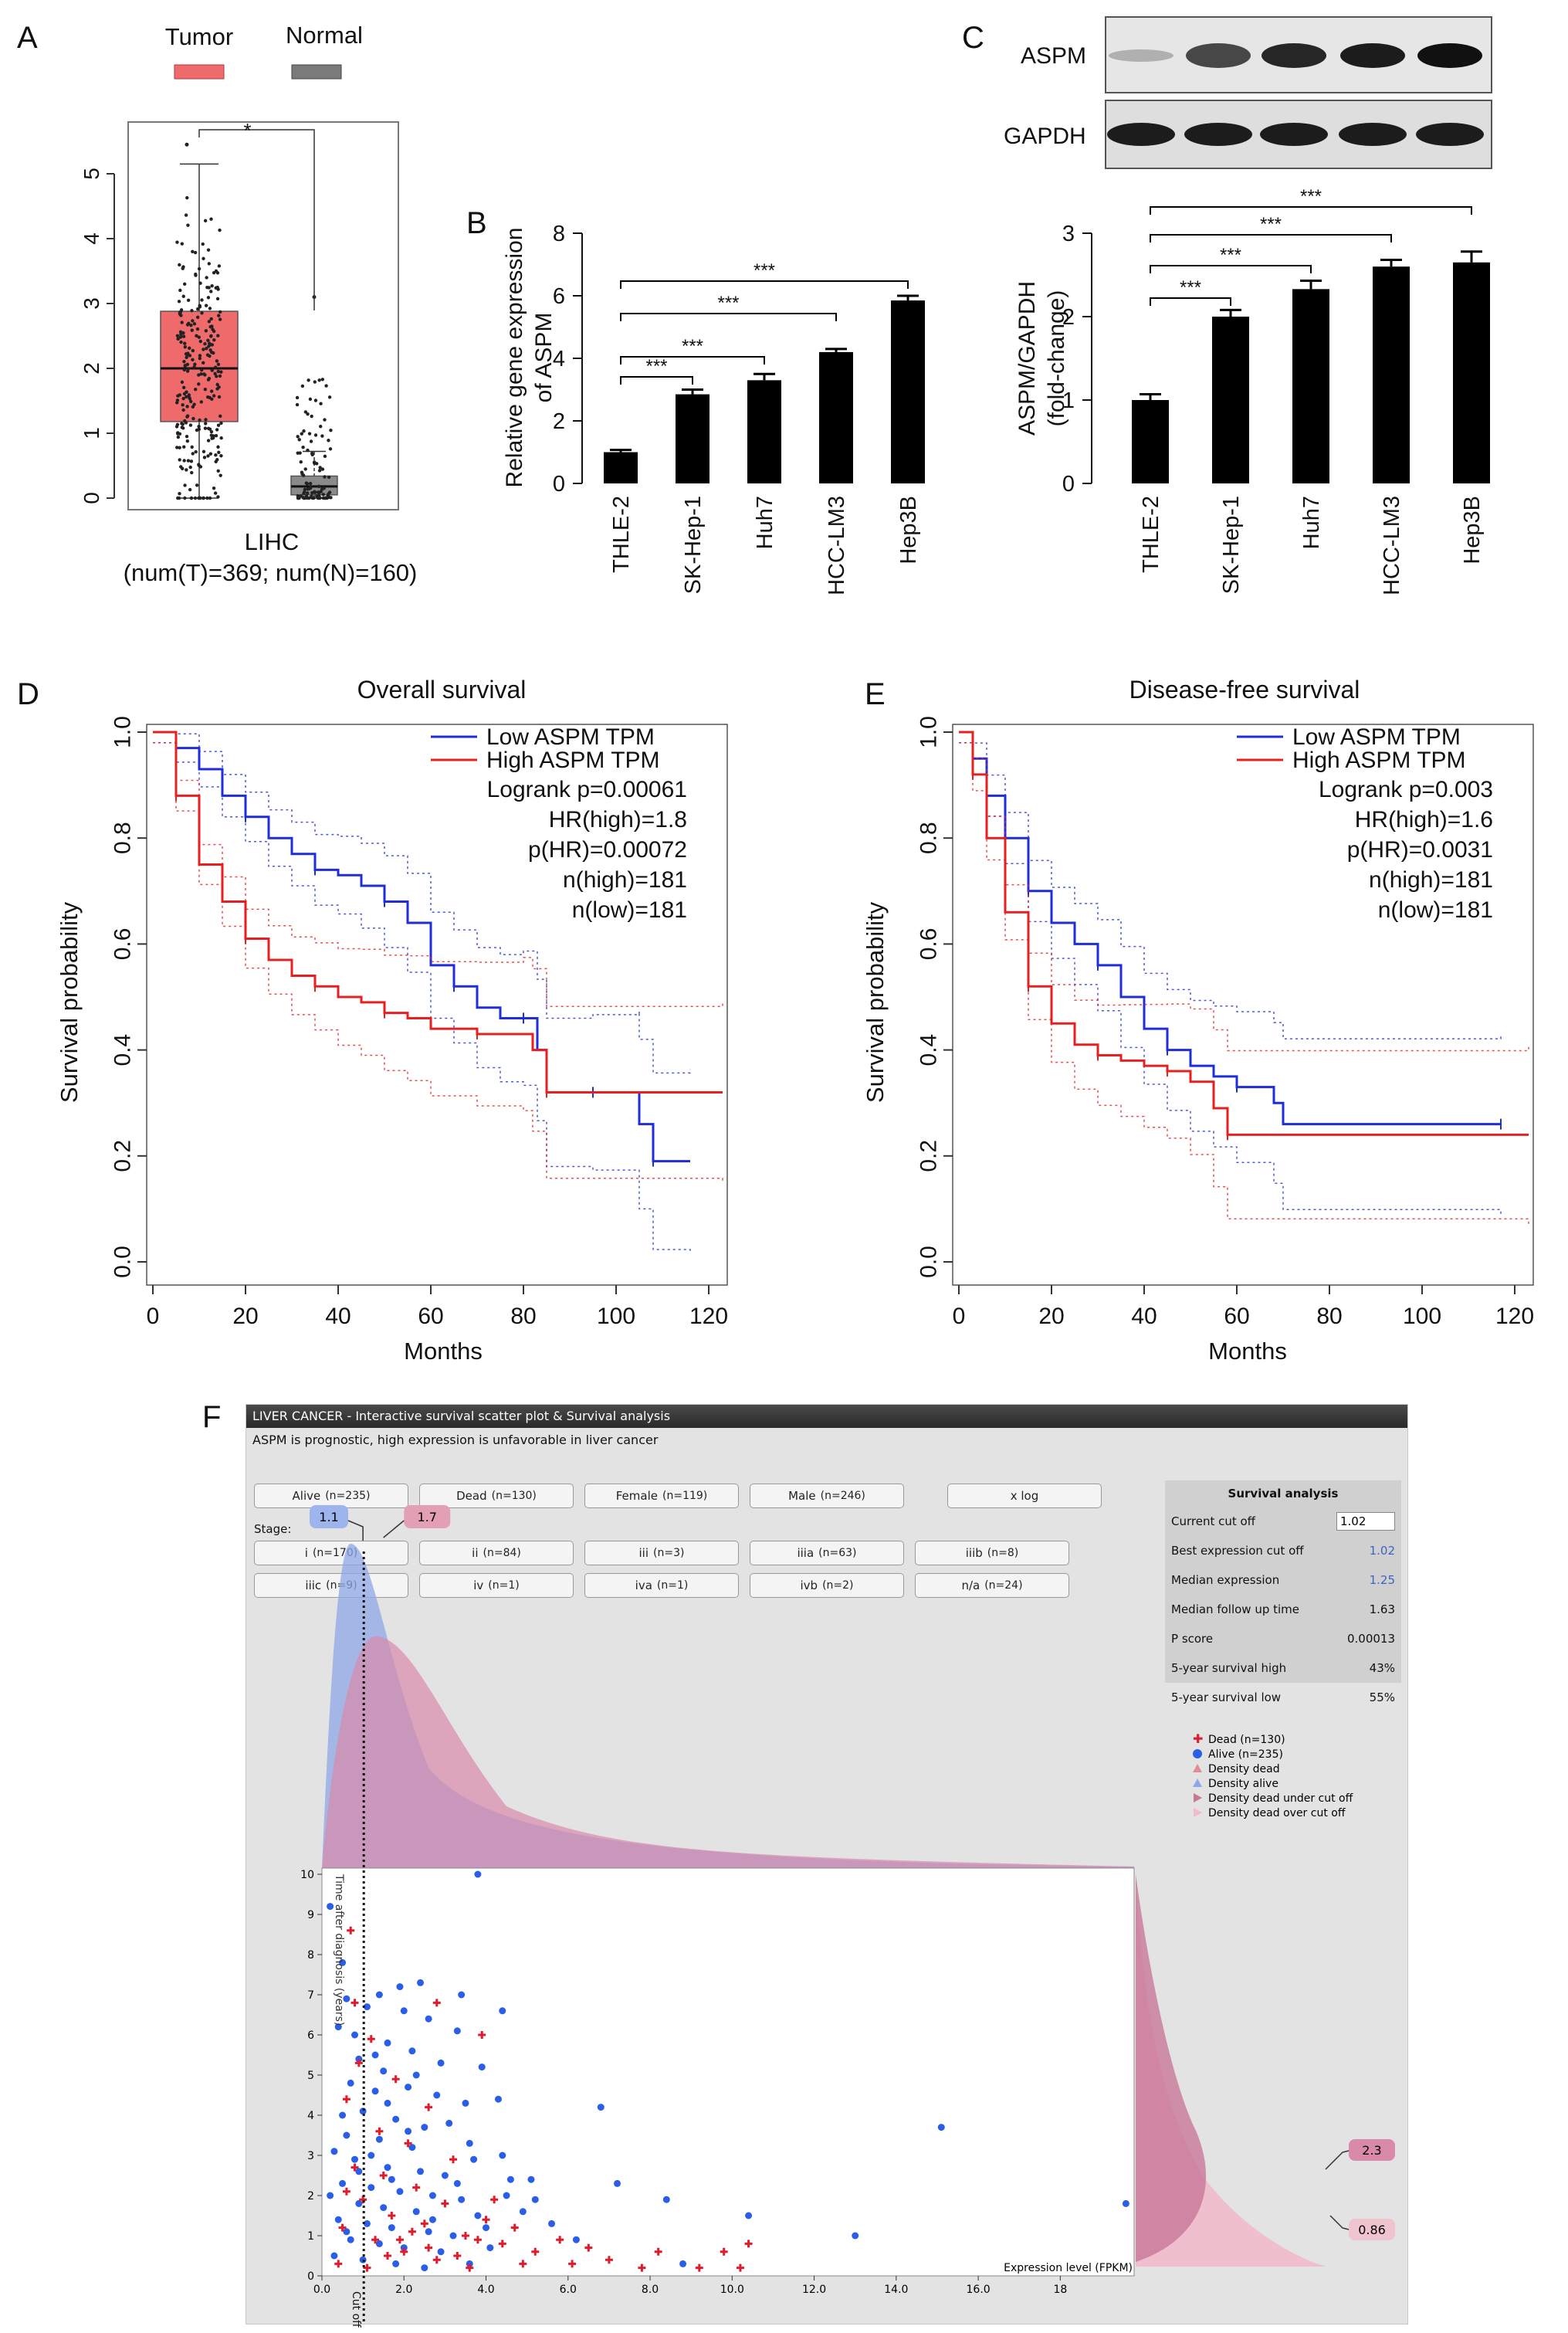 This screenshot has height=2333, width=1568. I want to click on bar-b-ylabel-1: Relative gene expression, so click(514, 358).